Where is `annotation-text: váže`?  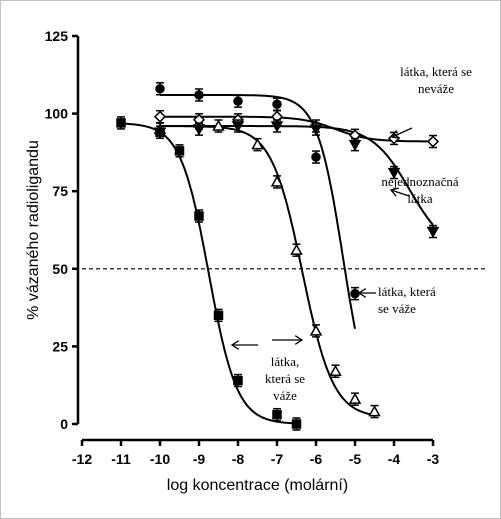
annotation-text: váže is located at coordinates (285, 395).